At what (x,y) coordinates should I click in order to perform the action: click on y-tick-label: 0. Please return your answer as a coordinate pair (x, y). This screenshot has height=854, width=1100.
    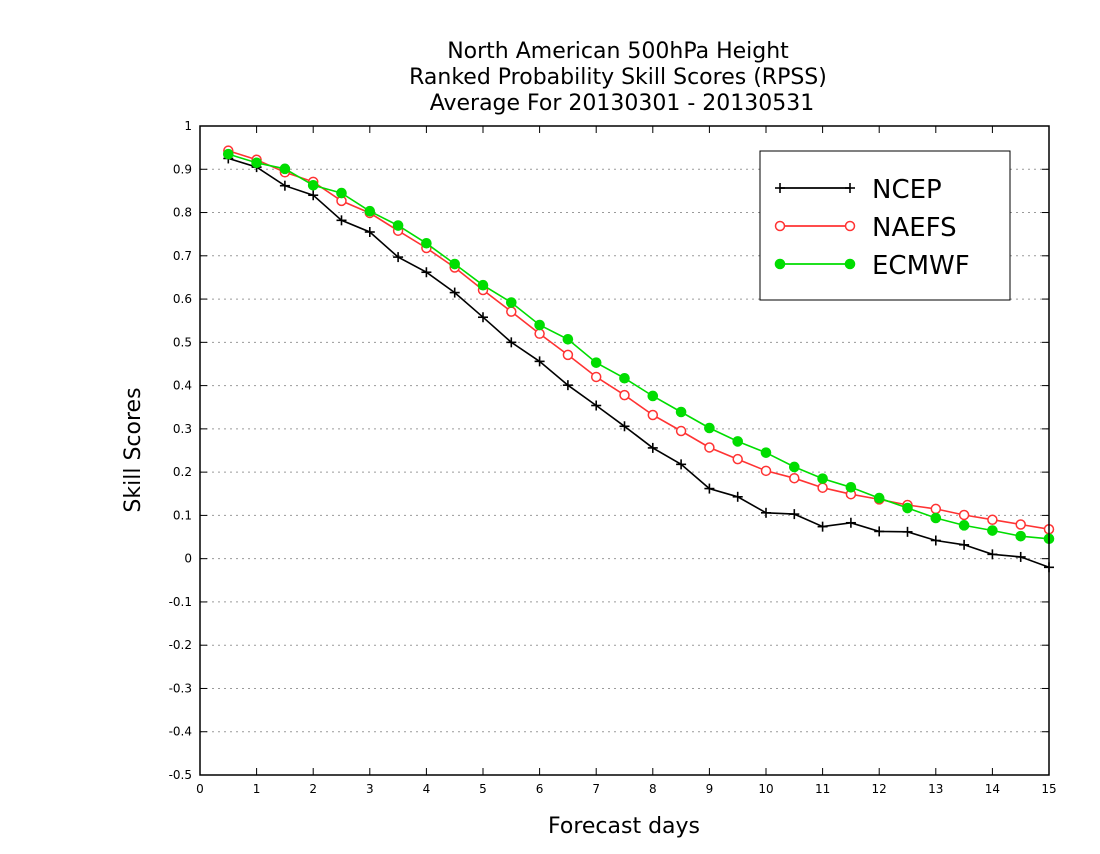
    Looking at the image, I should click on (188, 559).